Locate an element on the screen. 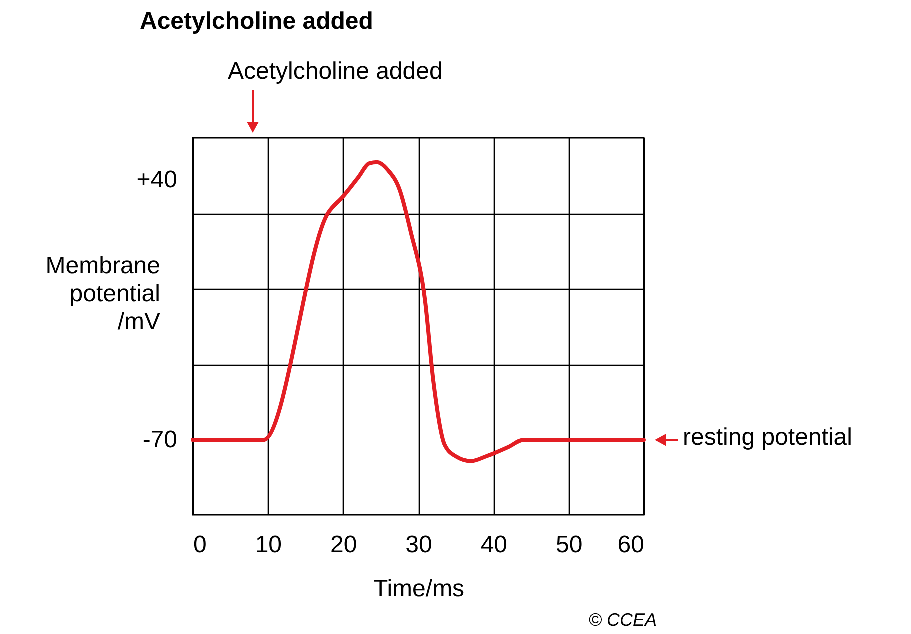 This screenshot has width=911, height=634. x-tick-label: 30 is located at coordinates (419, 545).